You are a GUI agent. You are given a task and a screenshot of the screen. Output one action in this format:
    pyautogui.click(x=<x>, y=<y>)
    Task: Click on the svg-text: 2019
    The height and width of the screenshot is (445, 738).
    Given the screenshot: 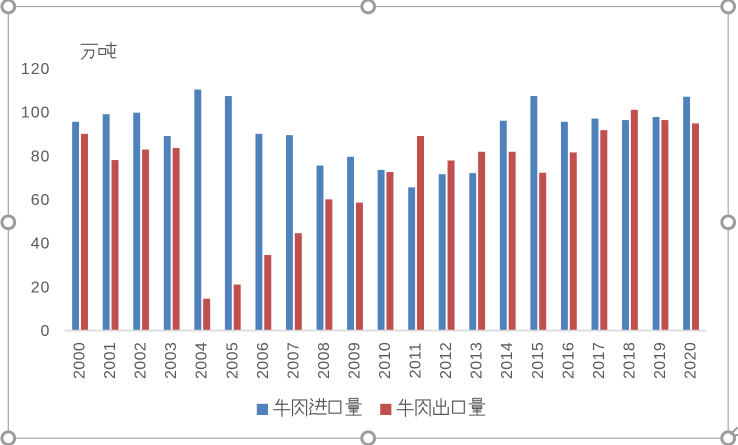 What is the action you would take?
    pyautogui.click(x=660, y=360)
    